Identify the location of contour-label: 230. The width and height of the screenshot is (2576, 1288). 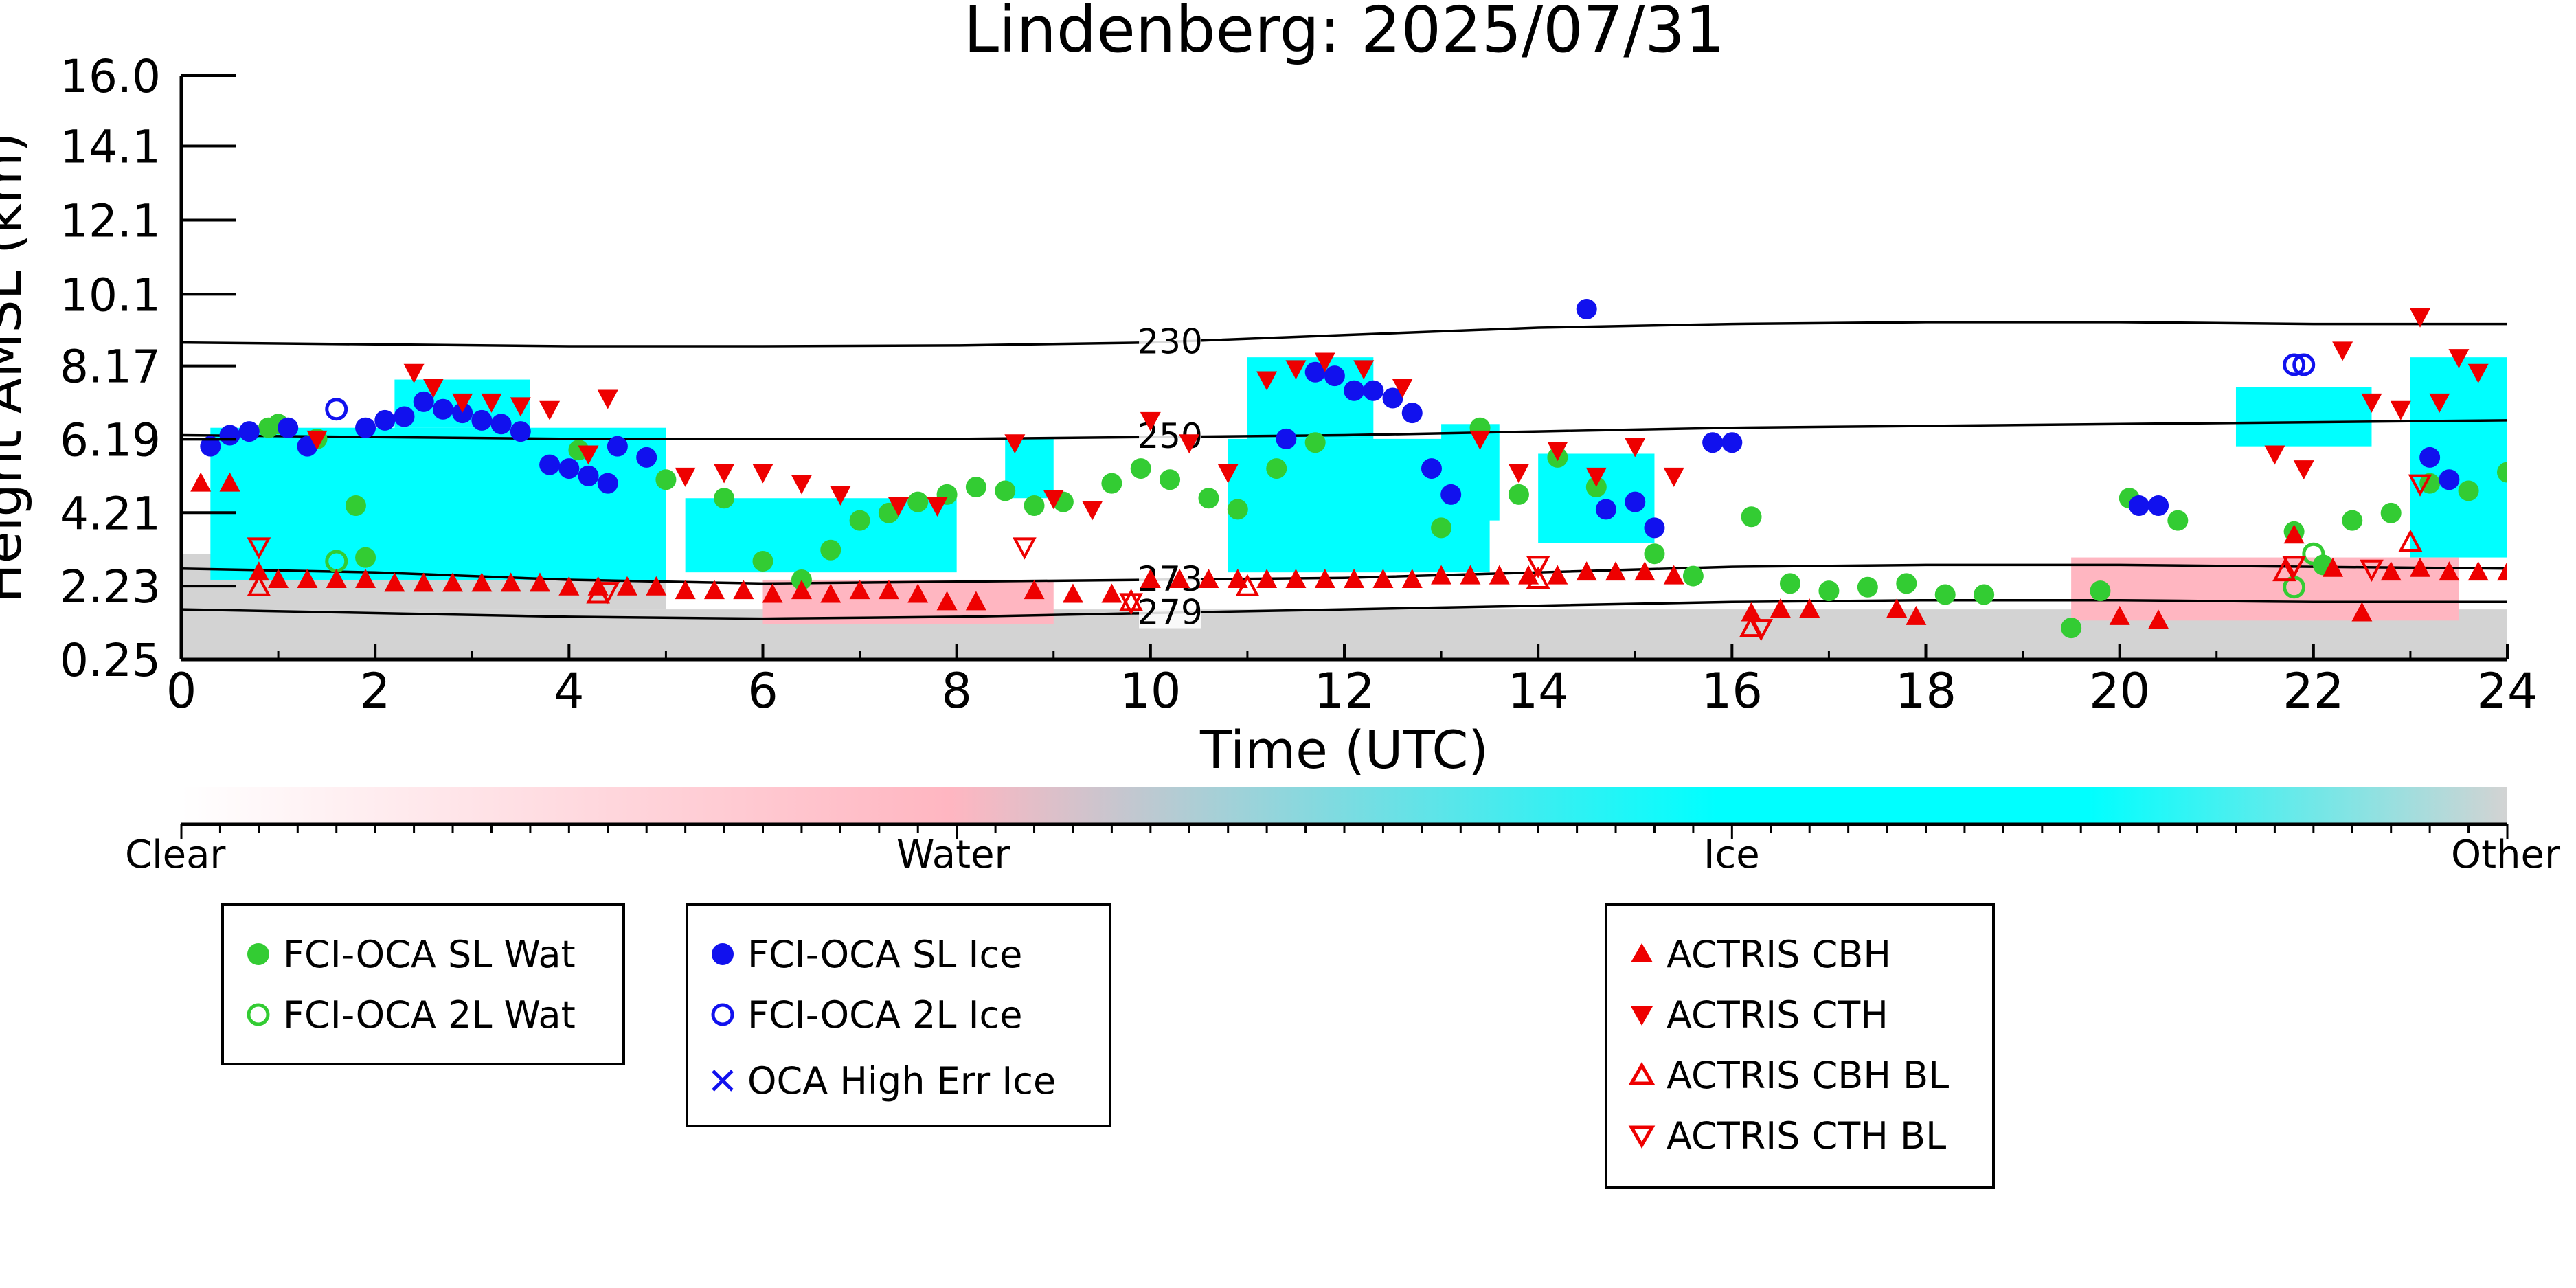
(1169, 342).